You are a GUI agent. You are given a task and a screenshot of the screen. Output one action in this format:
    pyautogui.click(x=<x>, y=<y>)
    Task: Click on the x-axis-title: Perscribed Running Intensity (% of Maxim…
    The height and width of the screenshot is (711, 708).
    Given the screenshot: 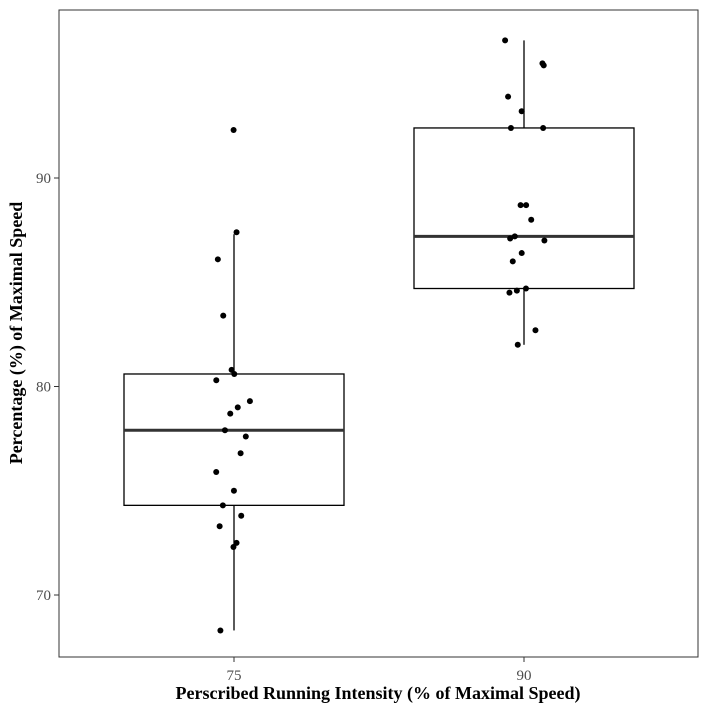 What is the action you would take?
    pyautogui.click(x=378, y=693)
    